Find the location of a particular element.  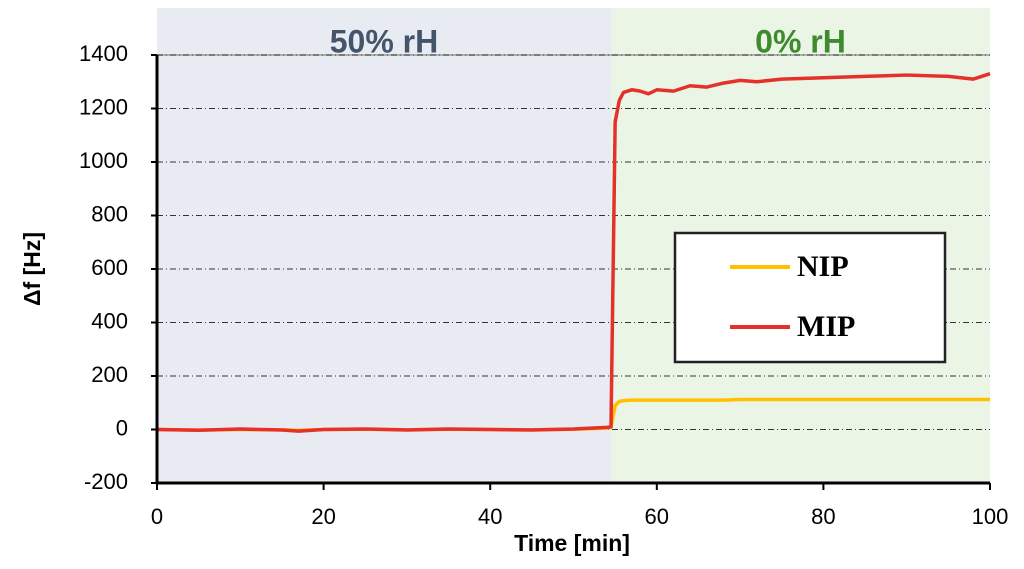

x-axis-title: Time [min] is located at coordinates (572, 543).